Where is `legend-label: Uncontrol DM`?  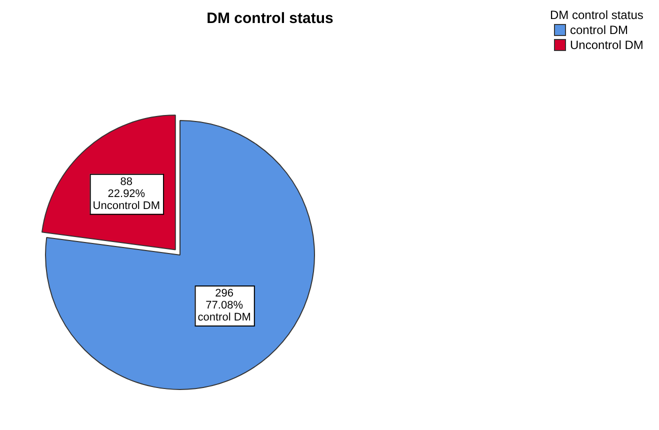
legend-label: Uncontrol DM is located at coordinates (607, 45).